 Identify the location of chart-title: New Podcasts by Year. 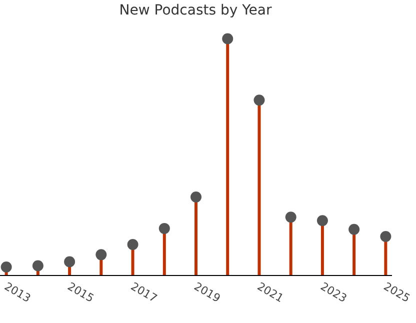
(195, 10).